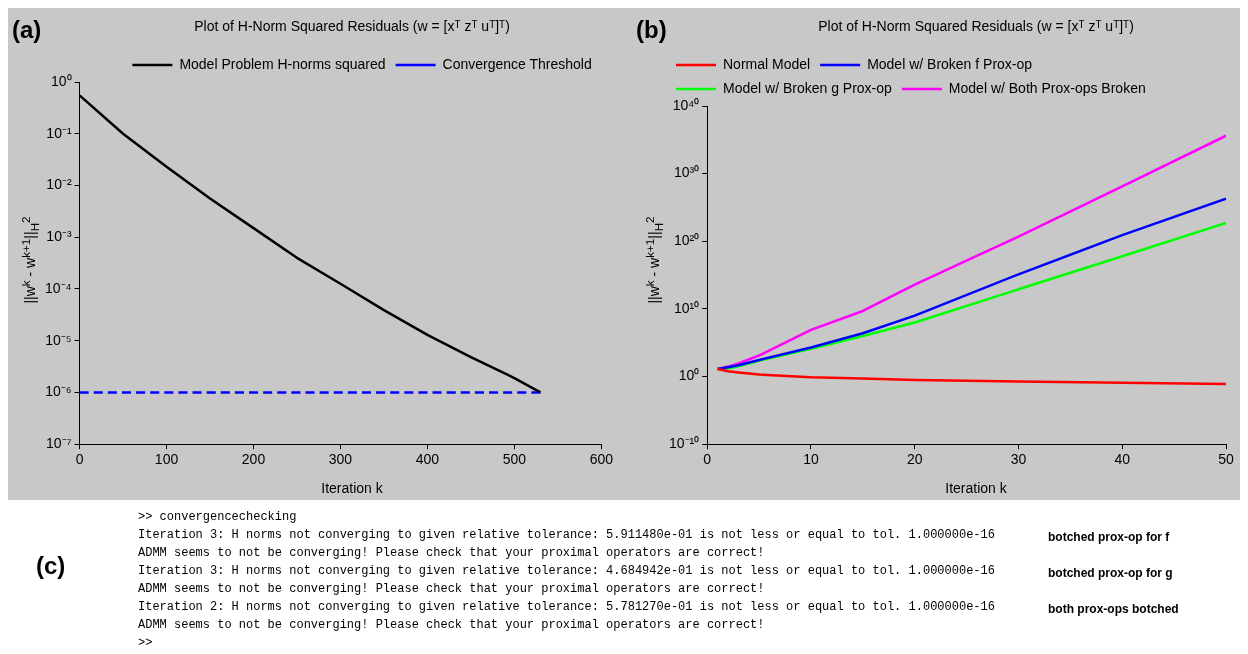 The width and height of the screenshot is (1248, 654). What do you see at coordinates (808, 87) in the screenshot?
I see `legend-label: Model w/ Broken g Prox-op` at bounding box center [808, 87].